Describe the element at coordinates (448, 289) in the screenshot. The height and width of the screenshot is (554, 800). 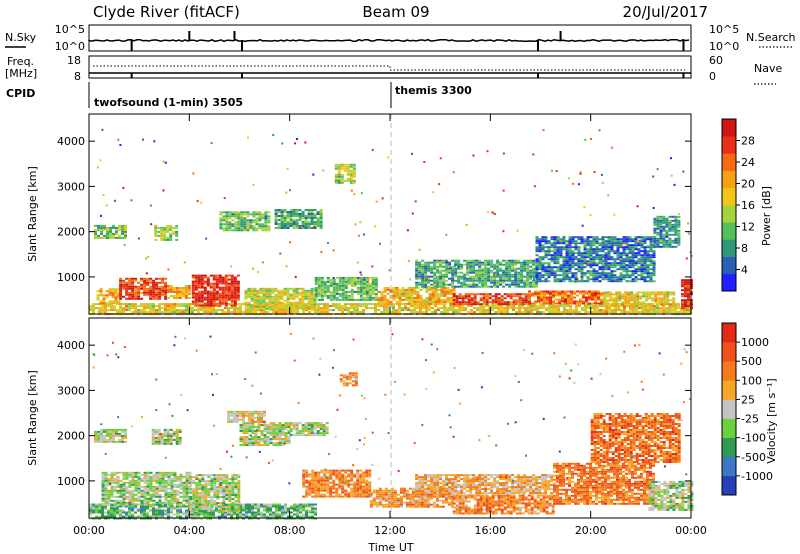
I see `power-cell-2032` at that location.